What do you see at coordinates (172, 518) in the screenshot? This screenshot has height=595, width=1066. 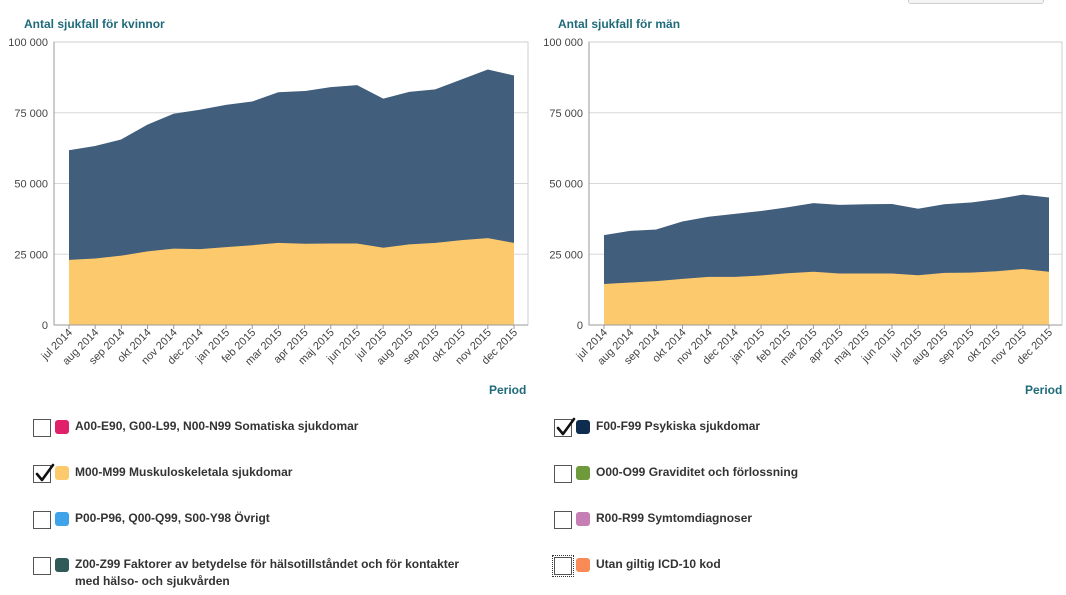 I see `legend-label: P00-P96, Q00-Q99, S00-Y98 Övrigt` at bounding box center [172, 518].